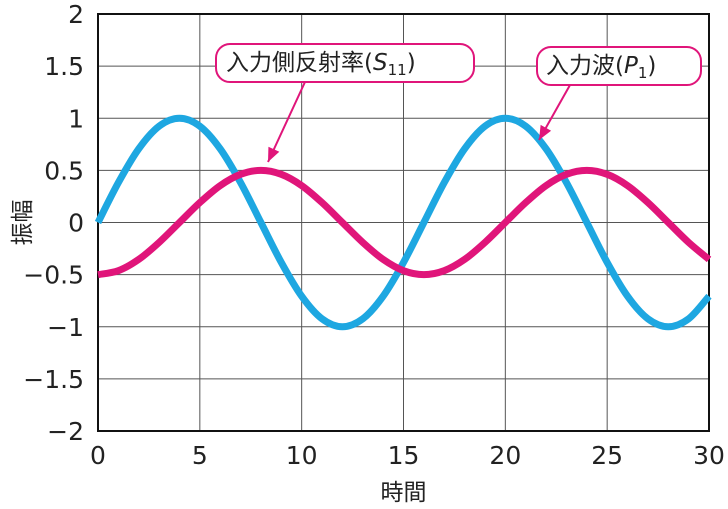  I want to click on y-tick-label: −1.5, so click(53, 379).